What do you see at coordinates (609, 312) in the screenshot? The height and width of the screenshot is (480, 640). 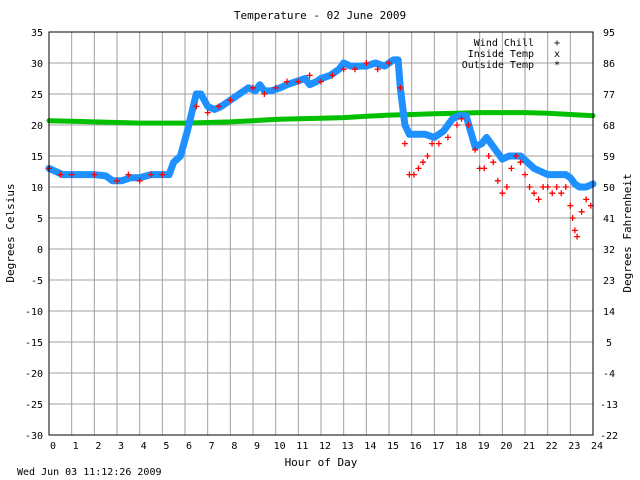 I see `y2-tick-label: 14` at bounding box center [609, 312].